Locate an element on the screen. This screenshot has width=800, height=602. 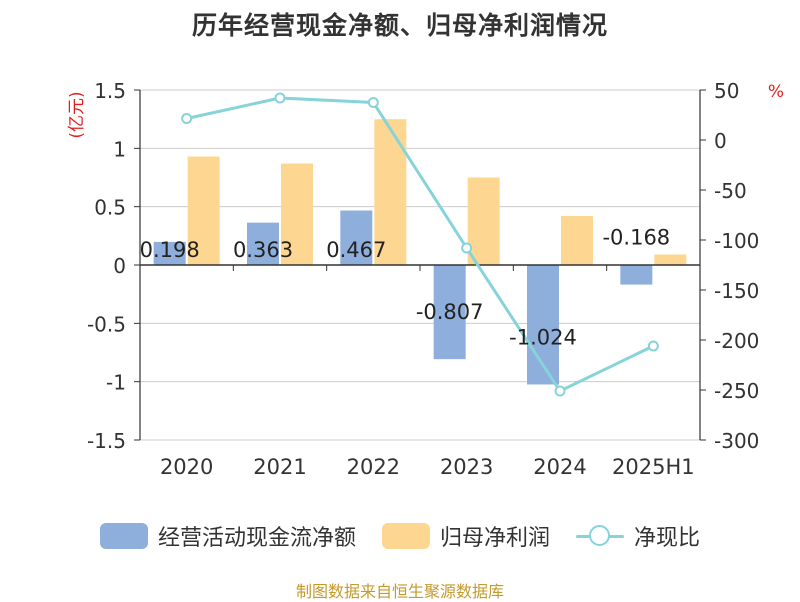
right-axis-tick-label: 50 is located at coordinates (726, 91).